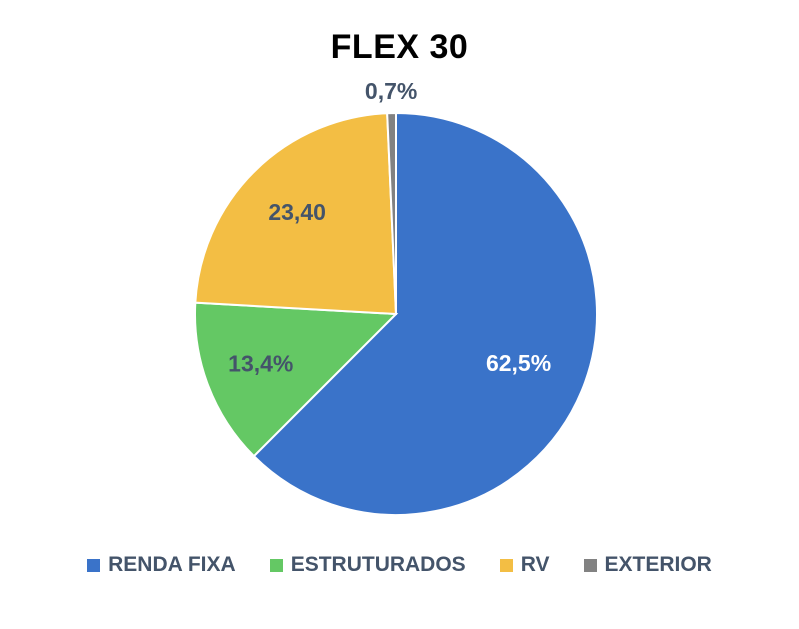  I want to click on legend-swatch-estruturados, so click(276, 565).